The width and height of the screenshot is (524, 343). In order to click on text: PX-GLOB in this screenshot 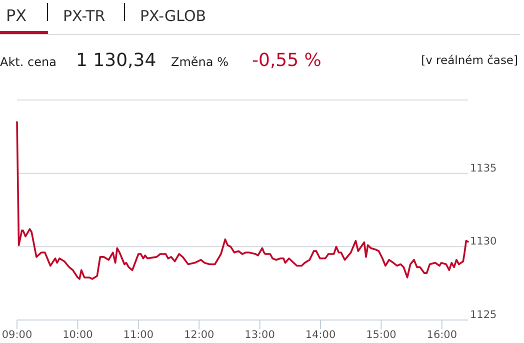, I will do `click(173, 16)`.